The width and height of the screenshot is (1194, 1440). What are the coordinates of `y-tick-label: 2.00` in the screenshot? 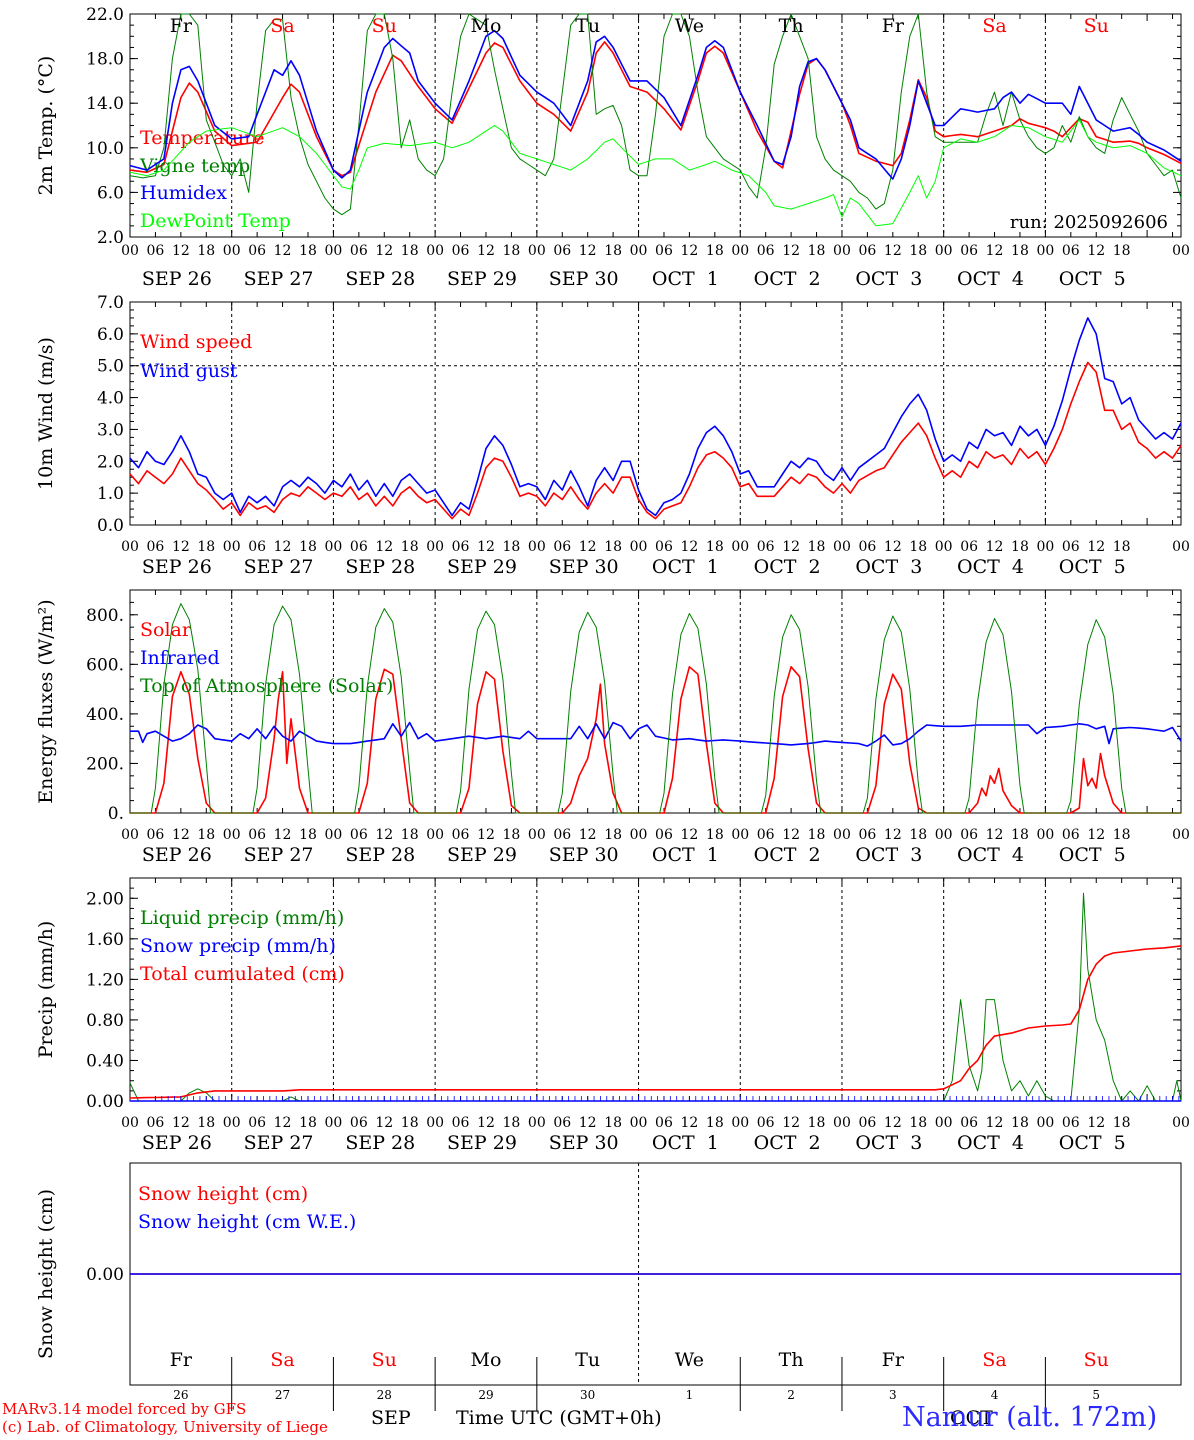 It's located at (105, 899).